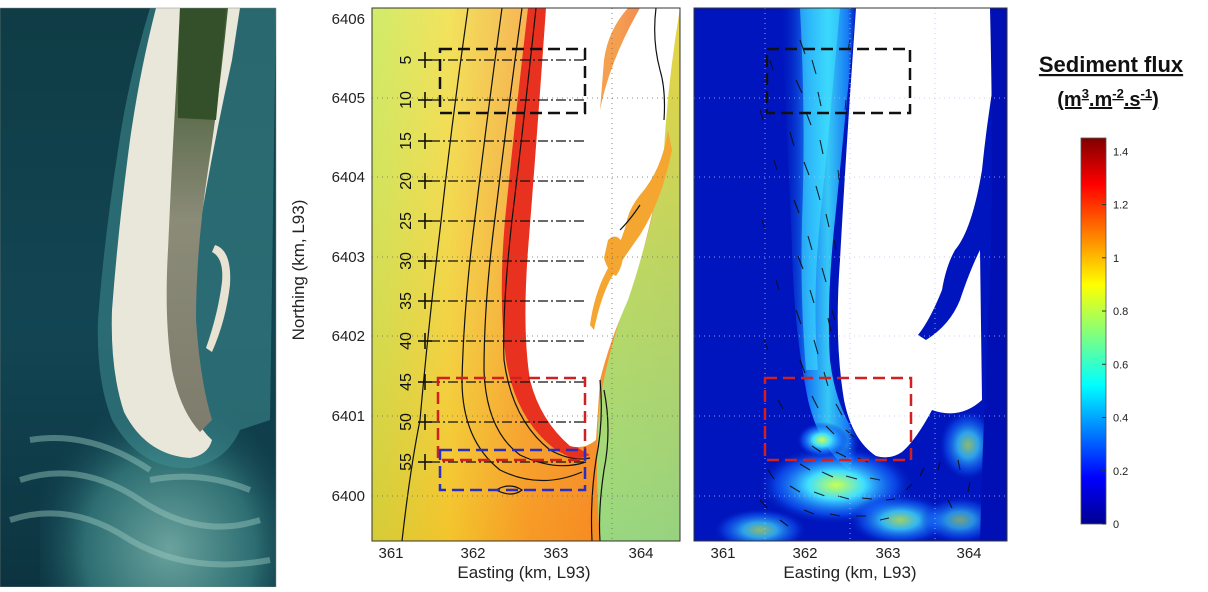 The width and height of the screenshot is (1208, 592). What do you see at coordinates (1120, 419) in the screenshot?
I see `colorbar-tick-label: 0.4` at bounding box center [1120, 419].